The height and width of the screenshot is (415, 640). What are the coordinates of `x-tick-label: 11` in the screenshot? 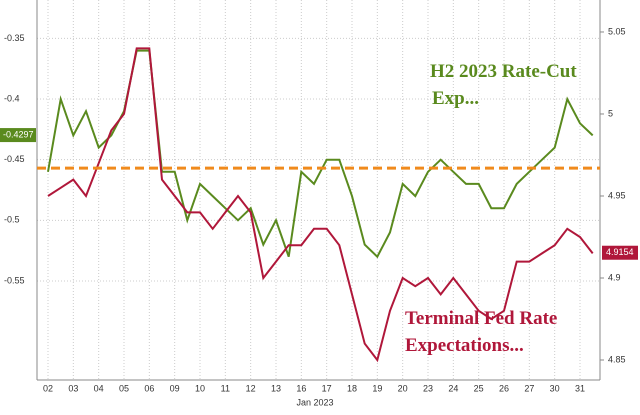 It's located at (225, 388).